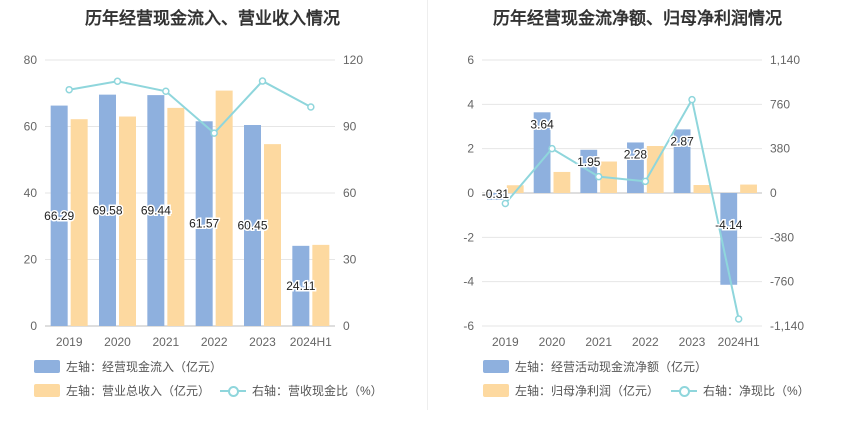 The width and height of the screenshot is (850, 437). What do you see at coordinates (31, 193) in the screenshot?
I see `y-left-tick-label: 40` at bounding box center [31, 193].